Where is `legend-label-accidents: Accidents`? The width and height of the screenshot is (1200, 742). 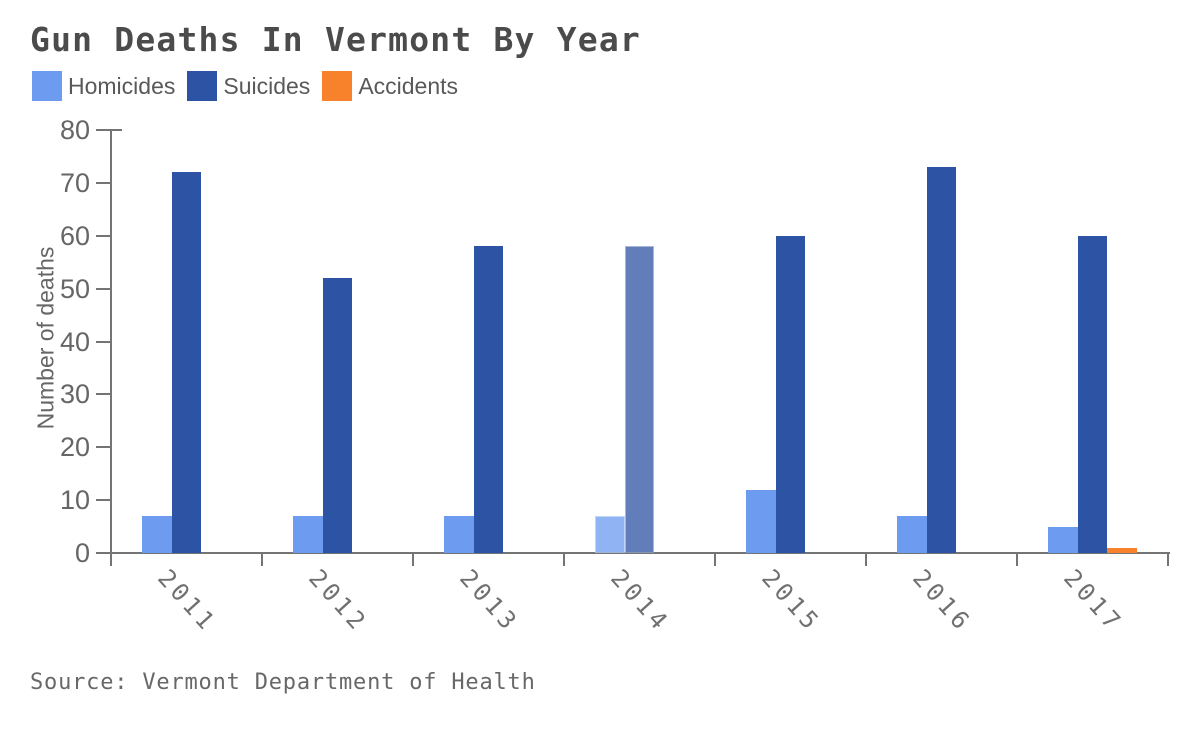
legend-label-accidents: Accidents is located at coordinates (408, 86).